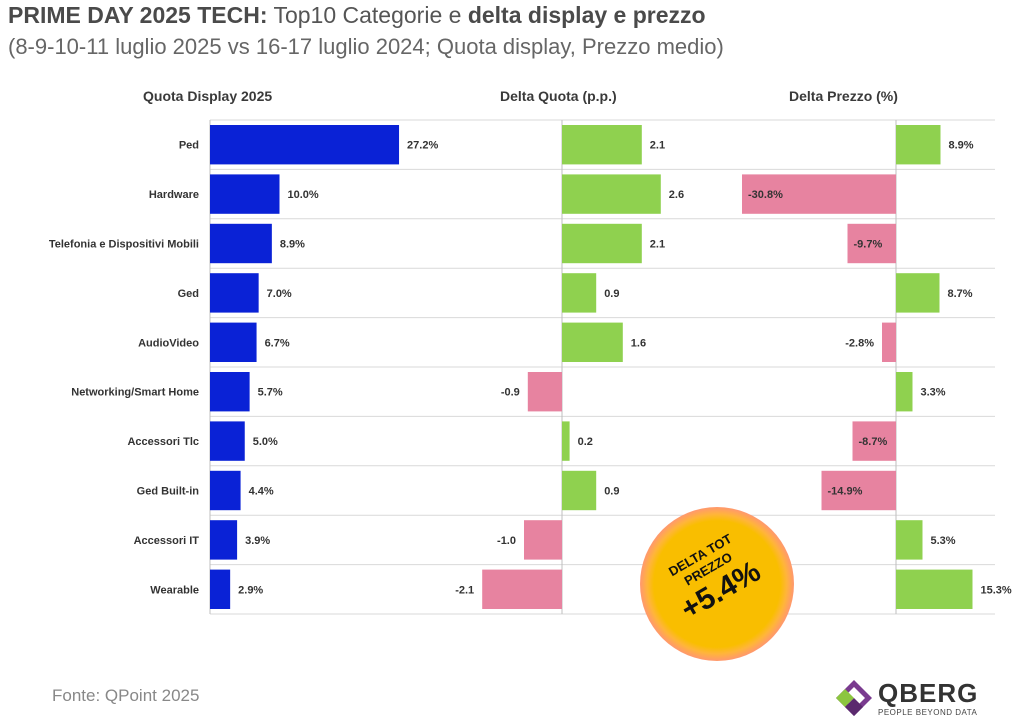  Describe the element at coordinates (843, 96) in the screenshot. I see `column-header-delta-prezzo: Delta Prezzo (%)` at that location.